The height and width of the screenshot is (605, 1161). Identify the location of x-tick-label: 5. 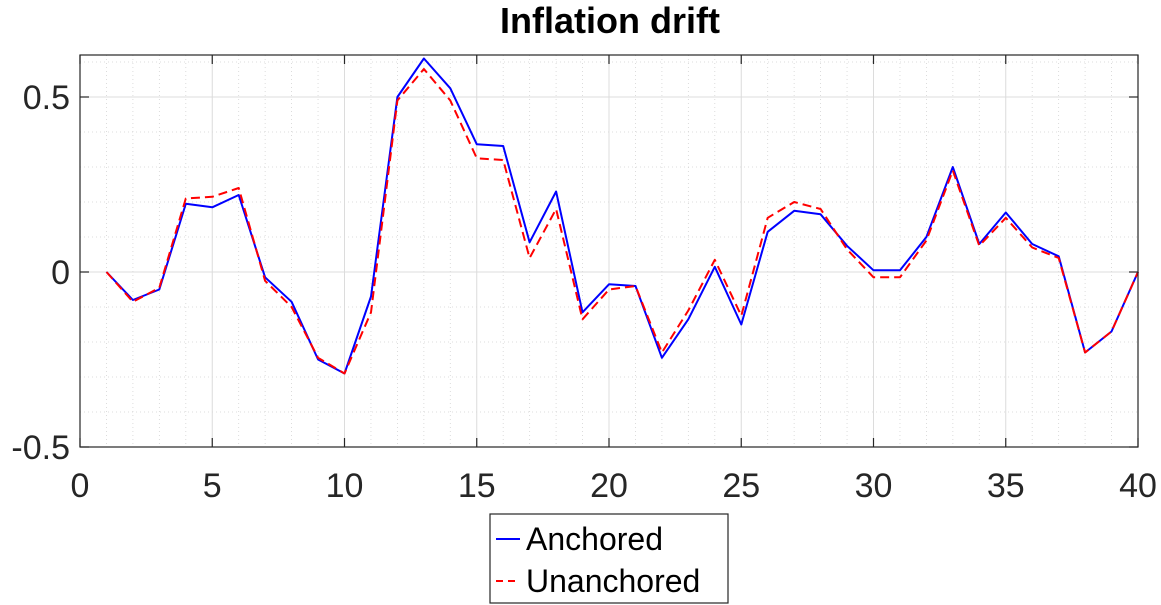
(212, 486).